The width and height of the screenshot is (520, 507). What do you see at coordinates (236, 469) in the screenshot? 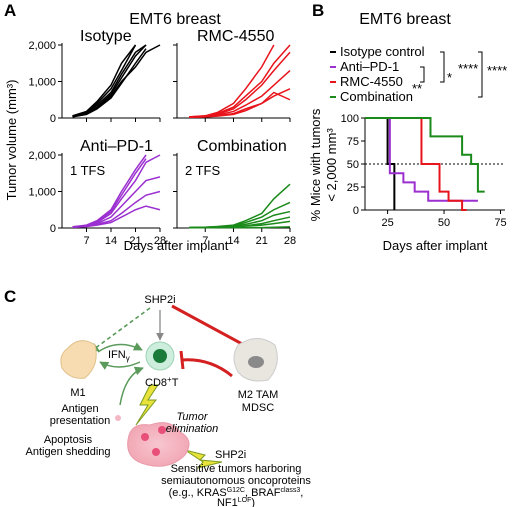
I see `label: Sensitive tumors harboring` at bounding box center [236, 469].